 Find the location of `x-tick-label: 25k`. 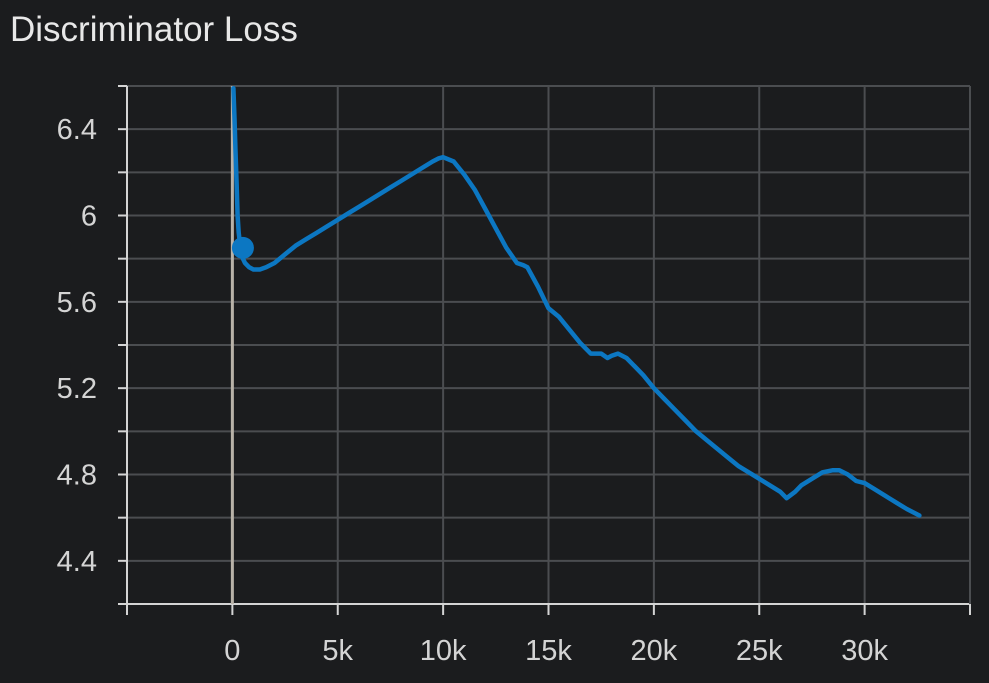

x-tick-label: 25k is located at coordinates (759, 651).